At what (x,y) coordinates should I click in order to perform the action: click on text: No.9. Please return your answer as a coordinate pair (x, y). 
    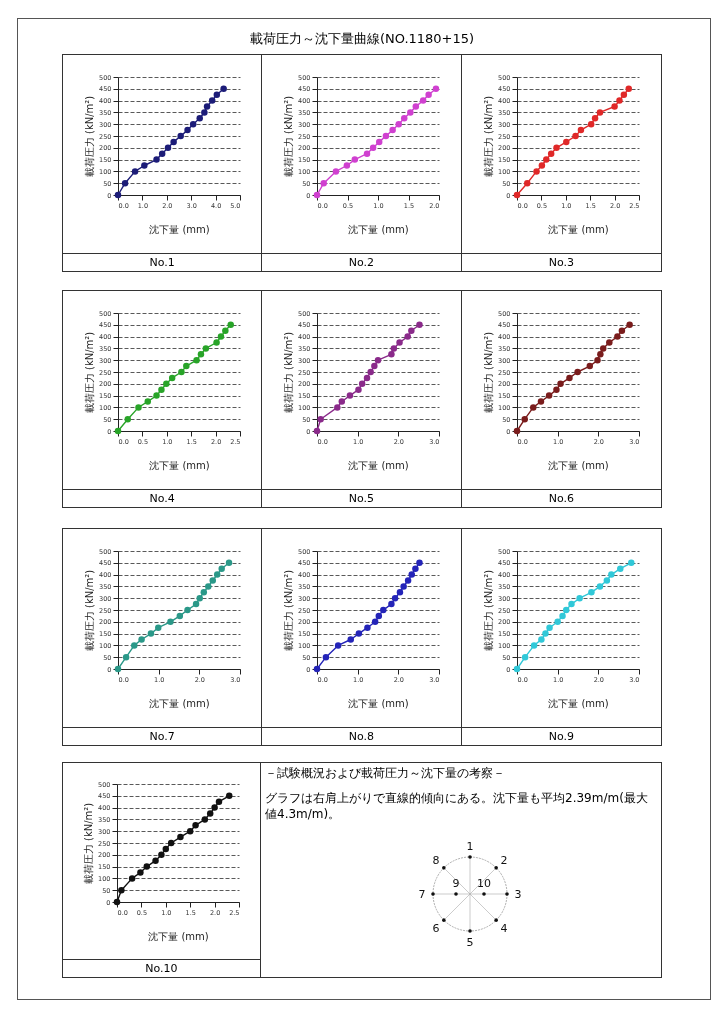
    Looking at the image, I should click on (561, 736).